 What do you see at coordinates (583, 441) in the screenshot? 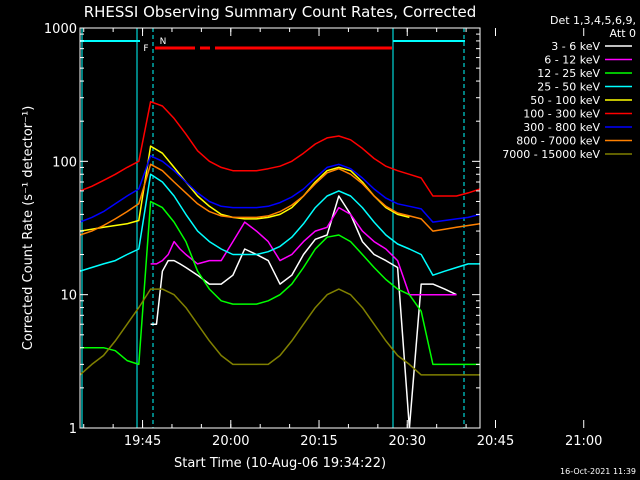
I see `x-tick-label: 21:00` at bounding box center [583, 441].